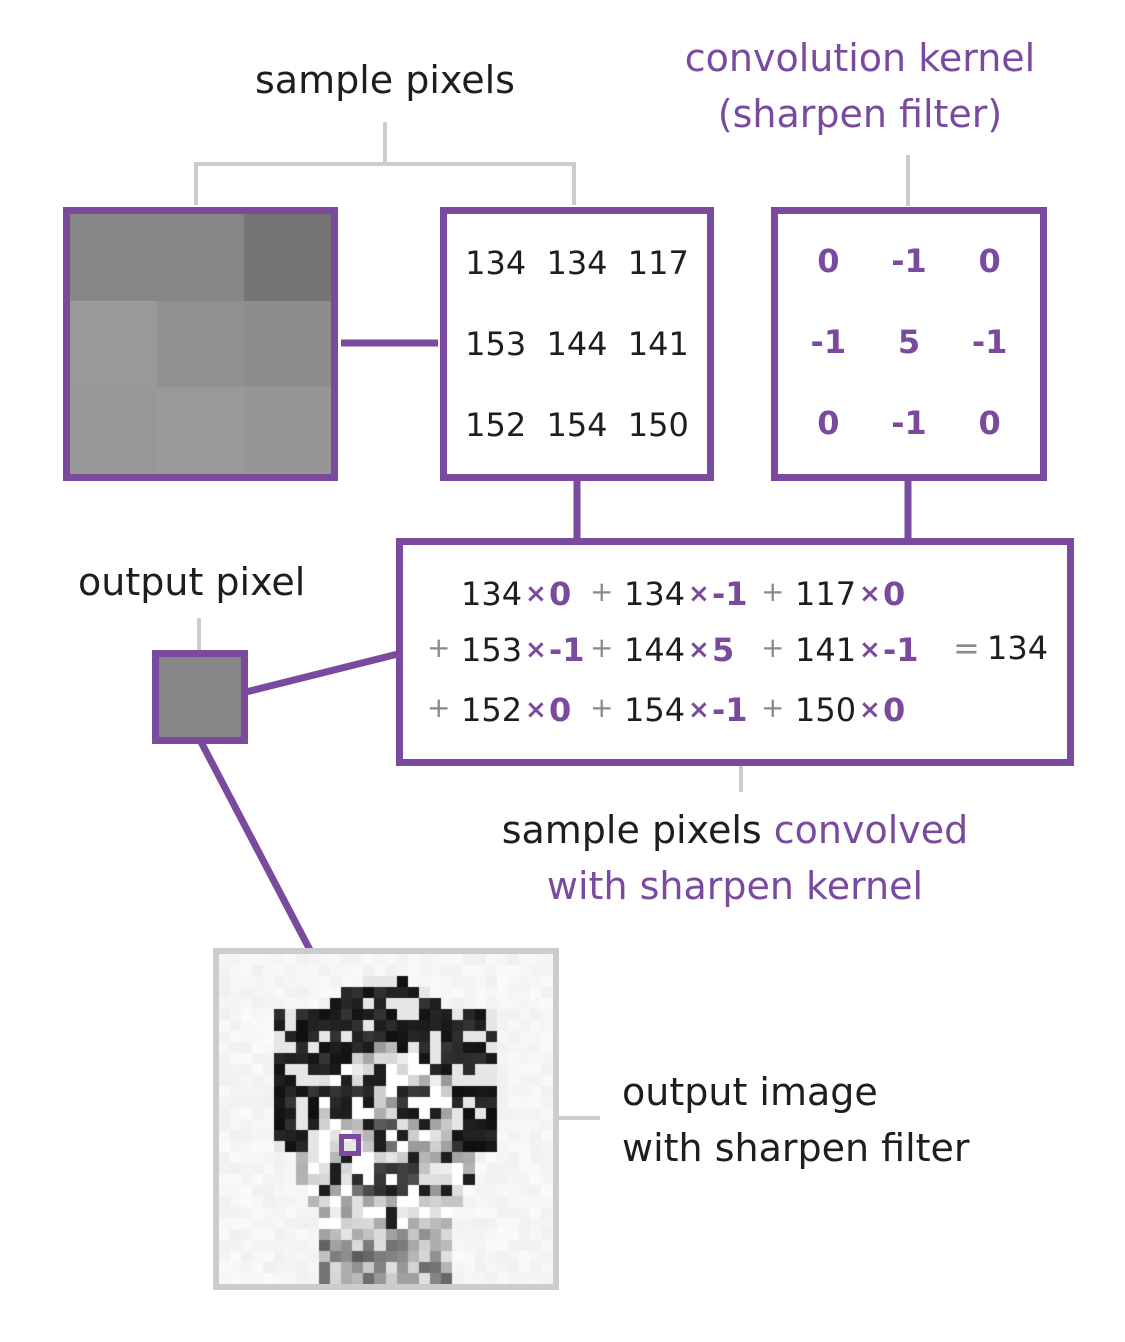  I want to click on sample-pixels-label: sample pixels, so click(385, 80).